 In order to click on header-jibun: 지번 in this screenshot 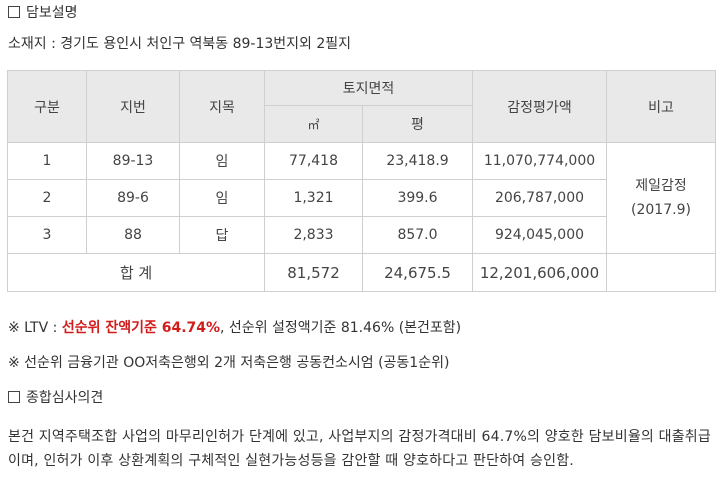, I will do `click(133, 106)`.